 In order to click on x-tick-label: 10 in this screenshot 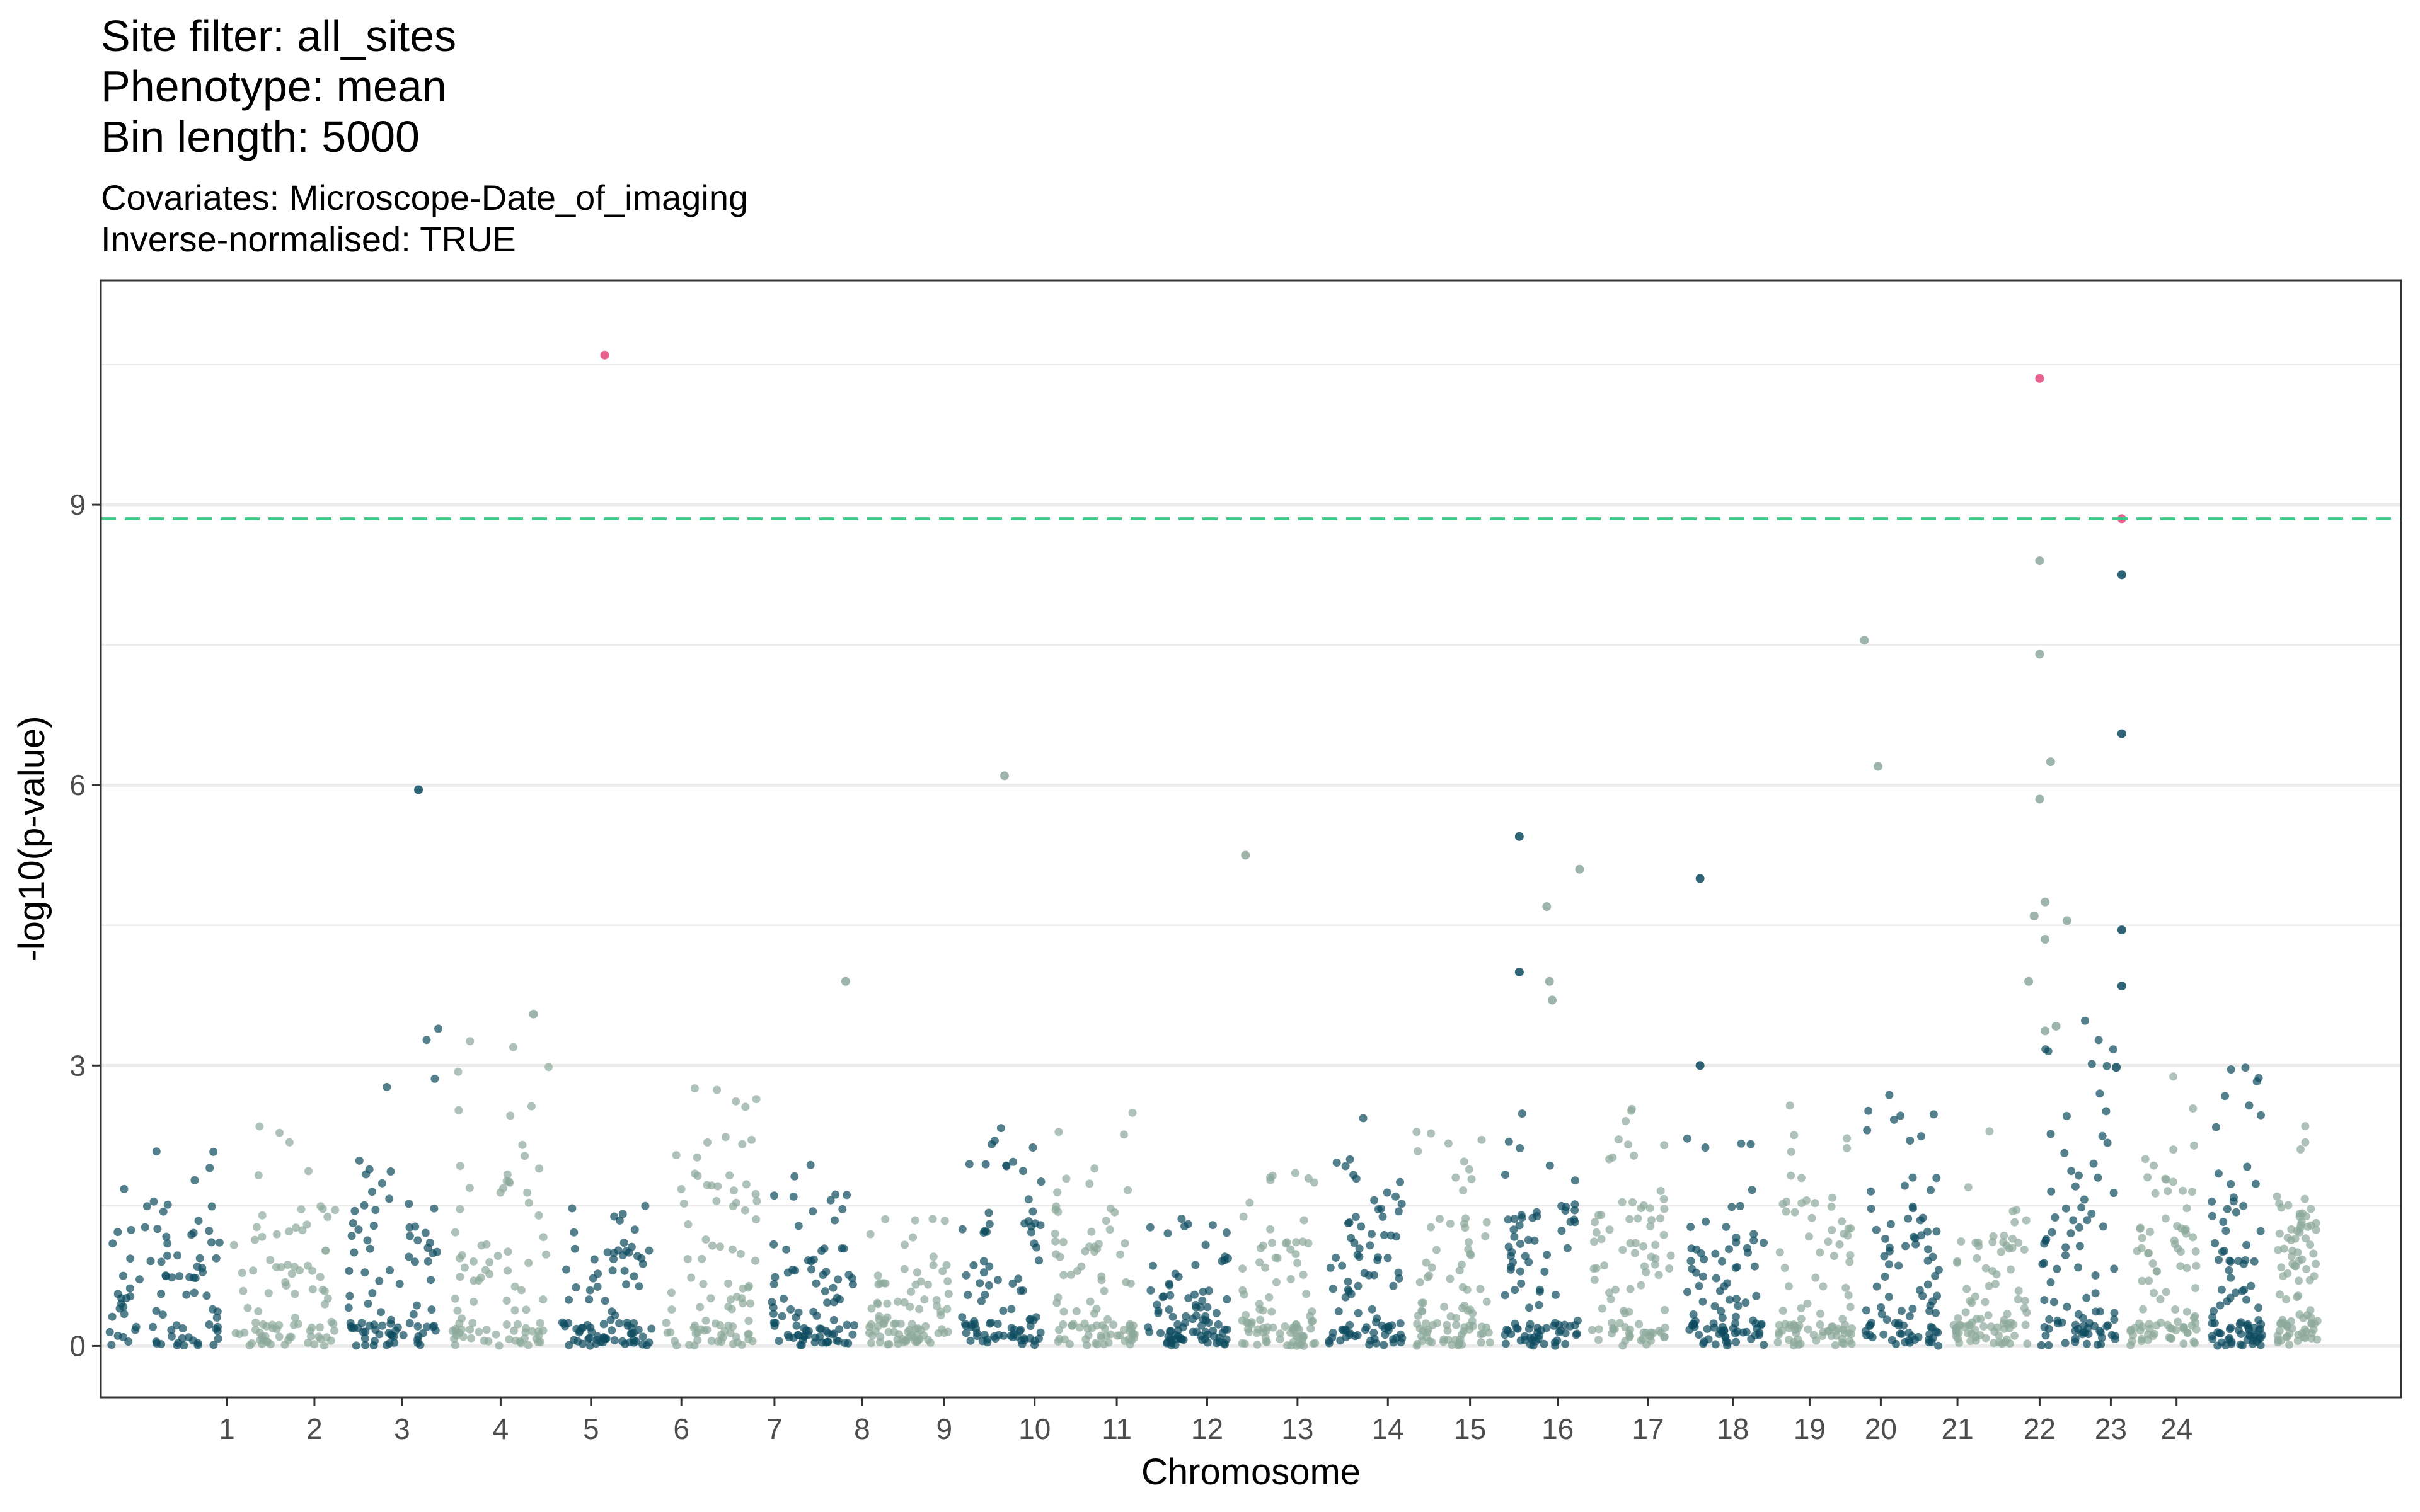, I will do `click(1034, 1428)`.